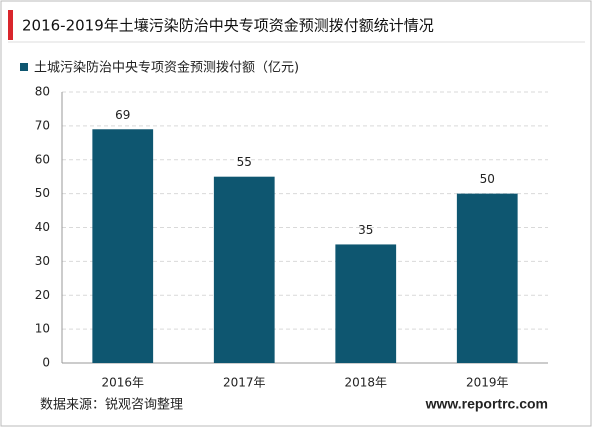 The image size is (600, 433). What do you see at coordinates (244, 383) in the screenshot?
I see `x-tick-label: 2017年` at bounding box center [244, 383].